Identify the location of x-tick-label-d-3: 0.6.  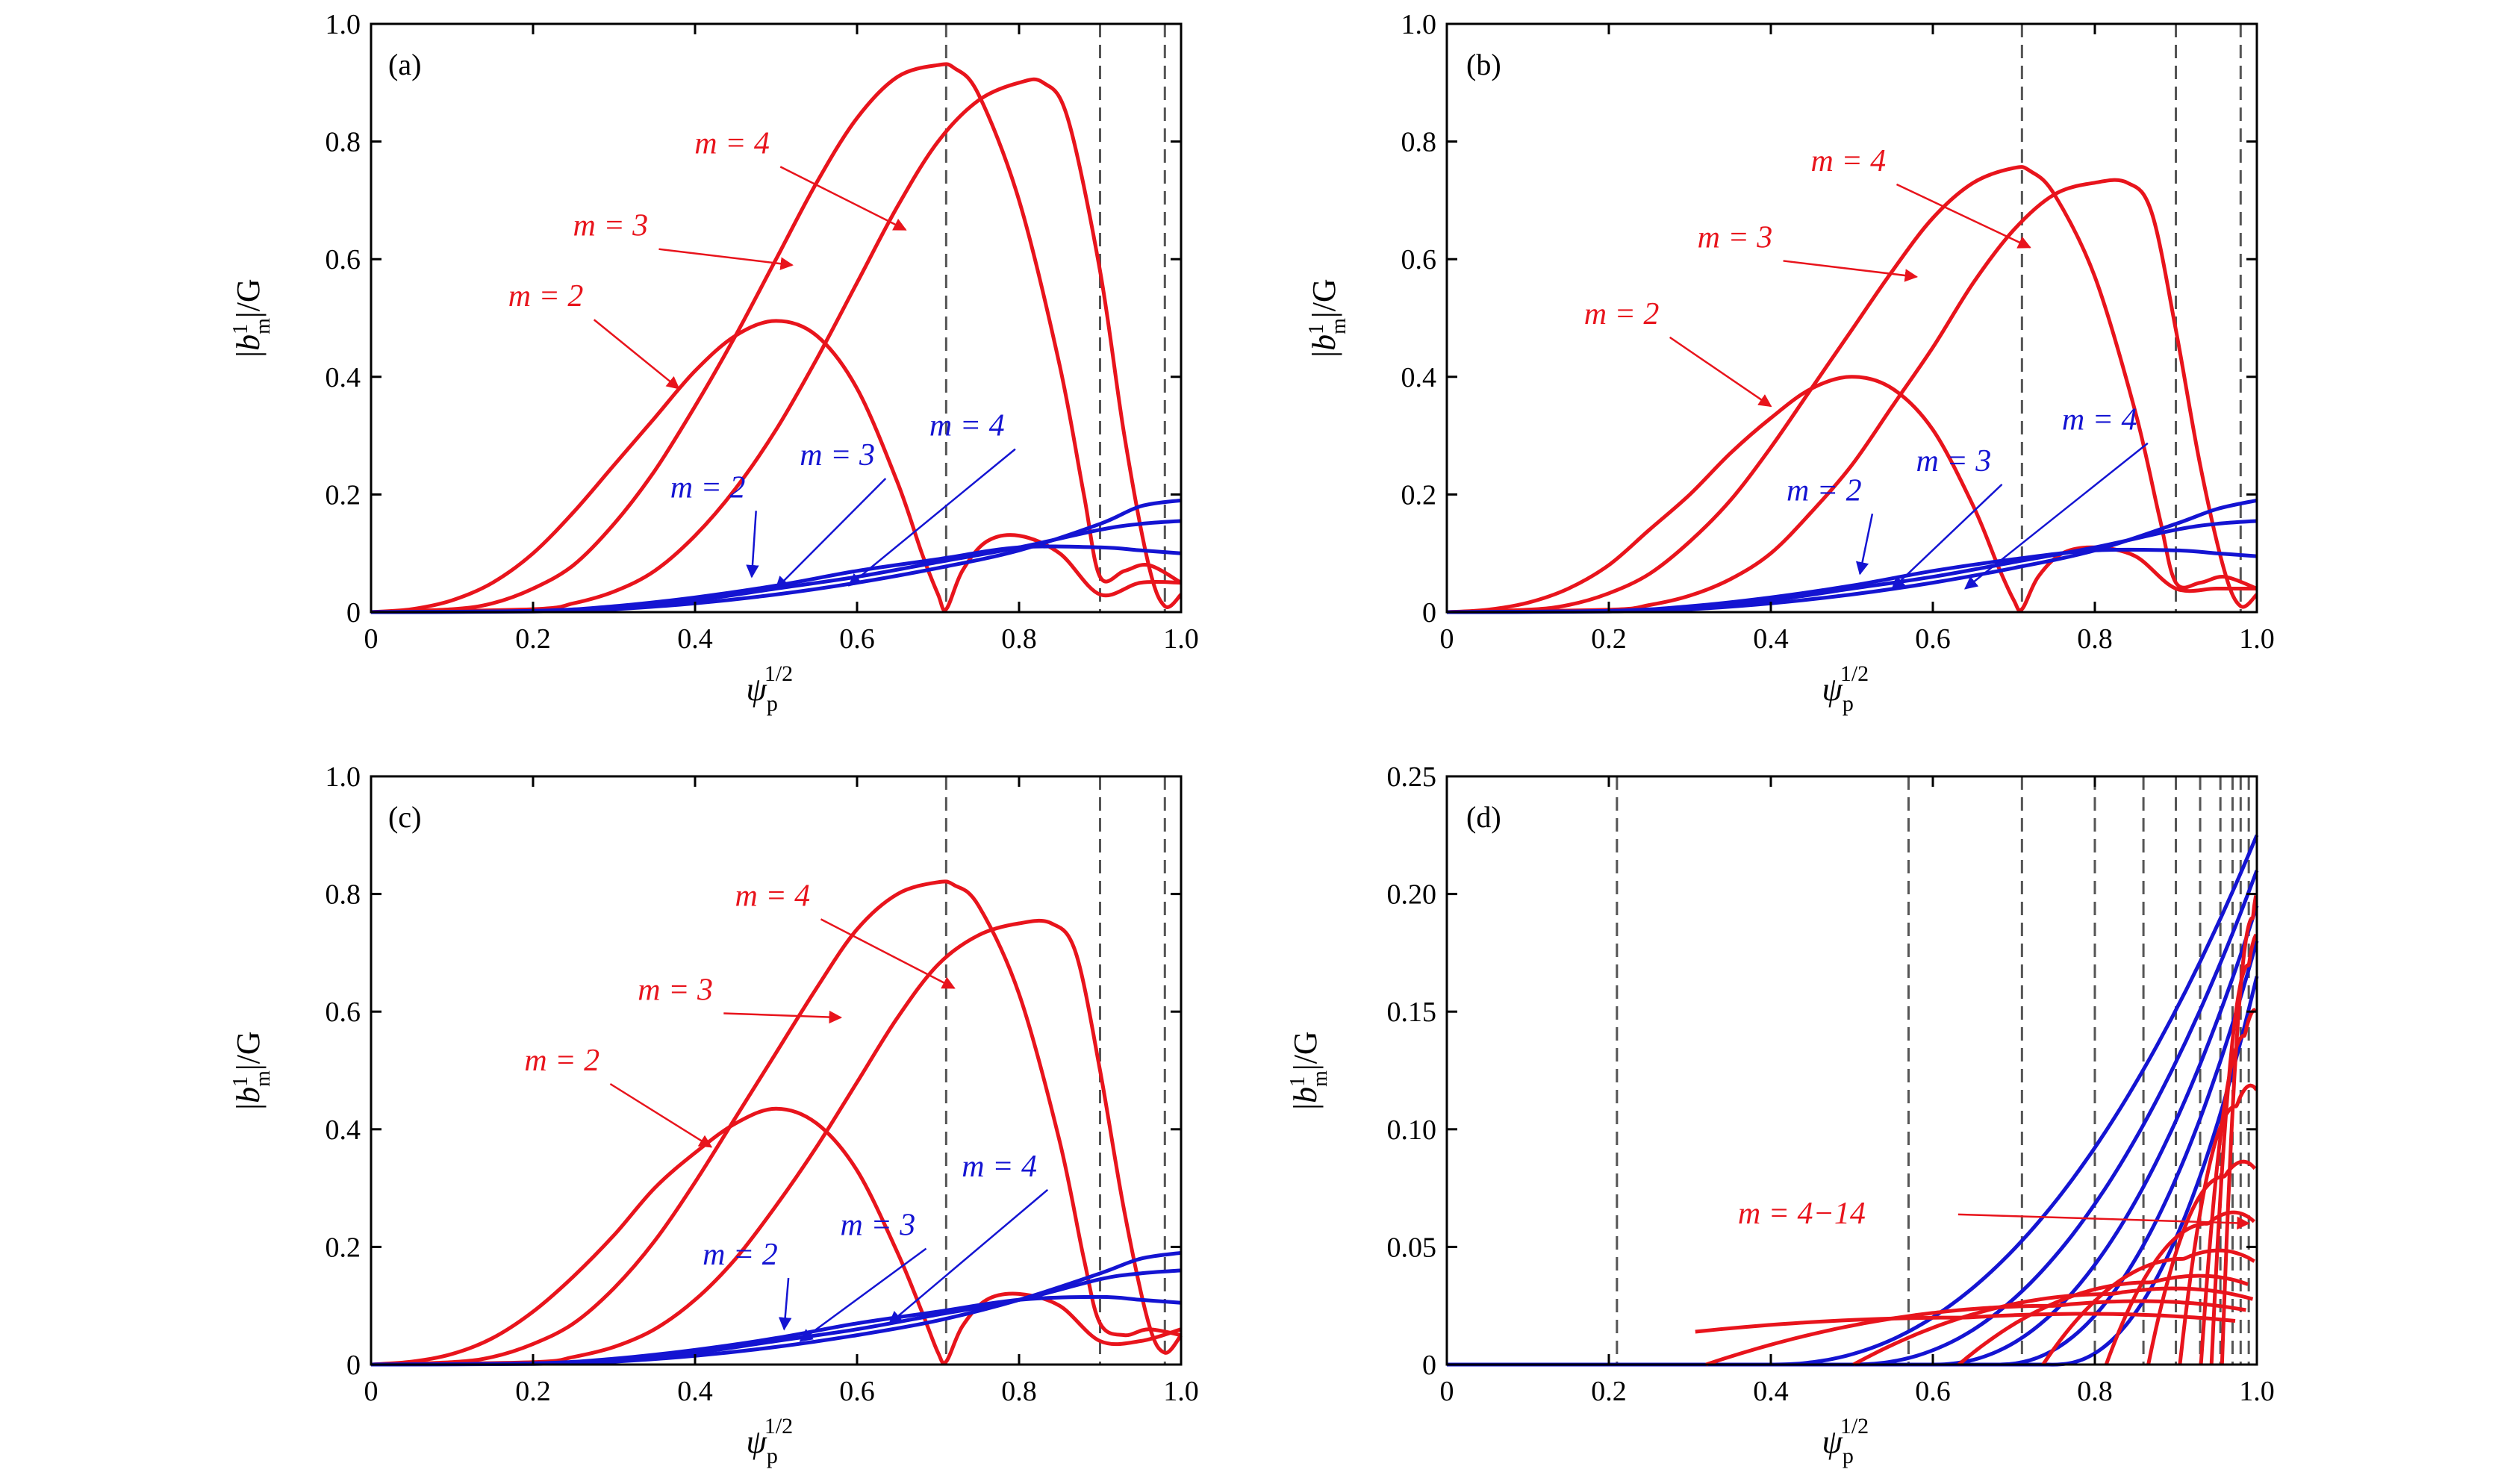
(1933, 1391).